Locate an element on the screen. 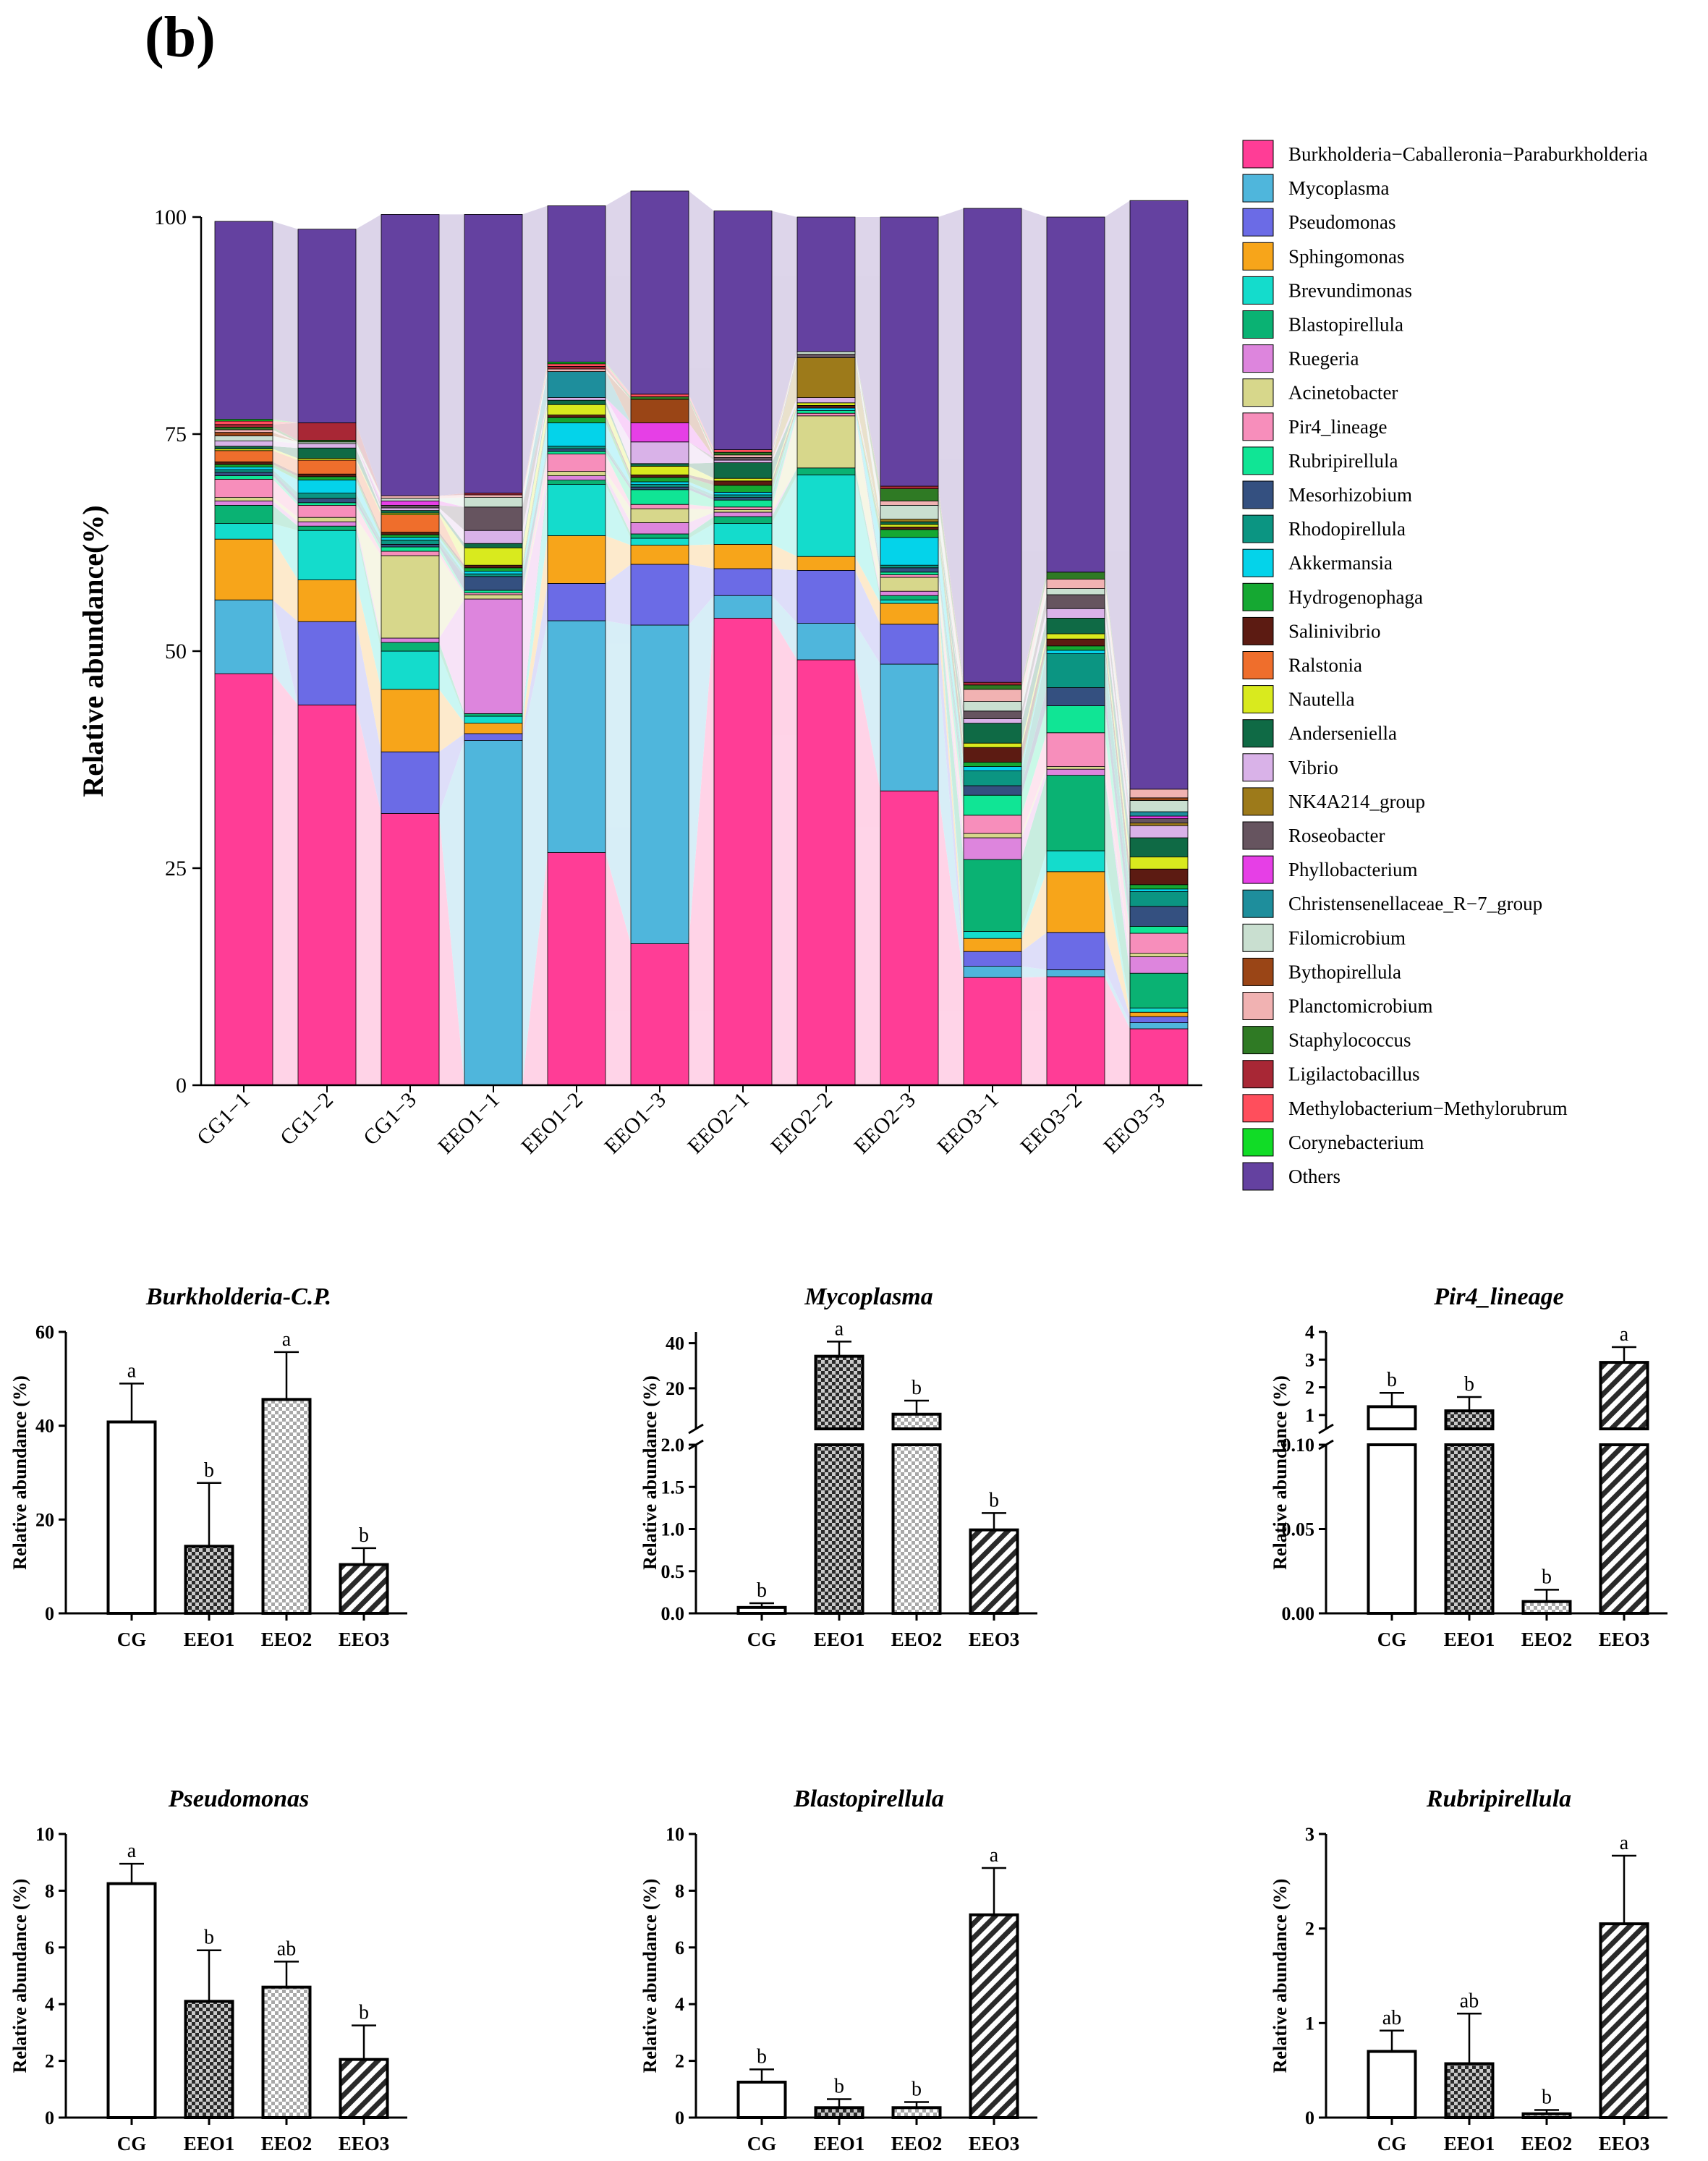 Image resolution: width=1708 pixels, height=2161 pixels. legend-label: Brevundimonas is located at coordinates (1350, 290).